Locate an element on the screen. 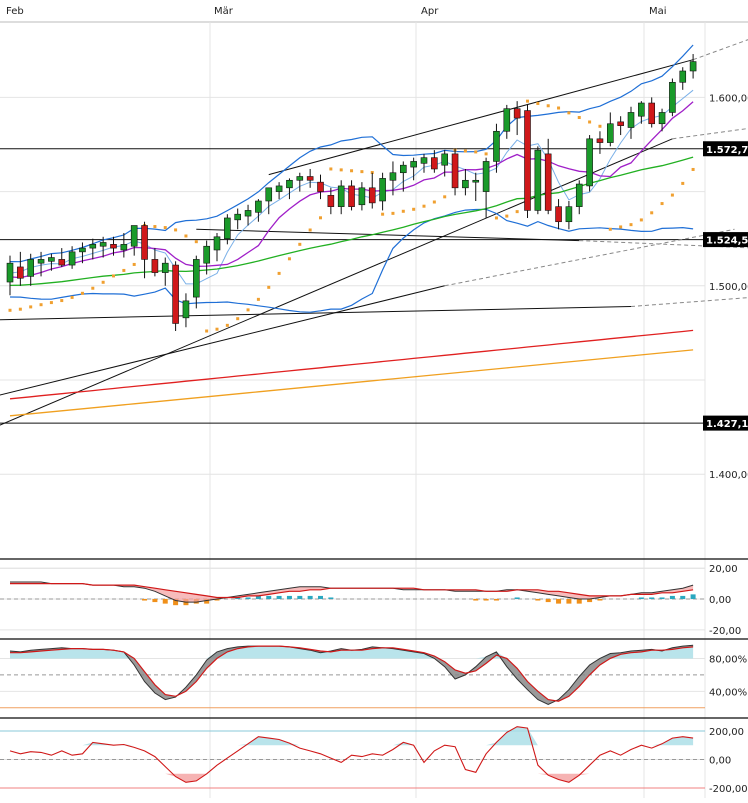 The height and width of the screenshot is (803, 748). macd-panel: 20,00 0,00 -20,00 is located at coordinates (370, 600).